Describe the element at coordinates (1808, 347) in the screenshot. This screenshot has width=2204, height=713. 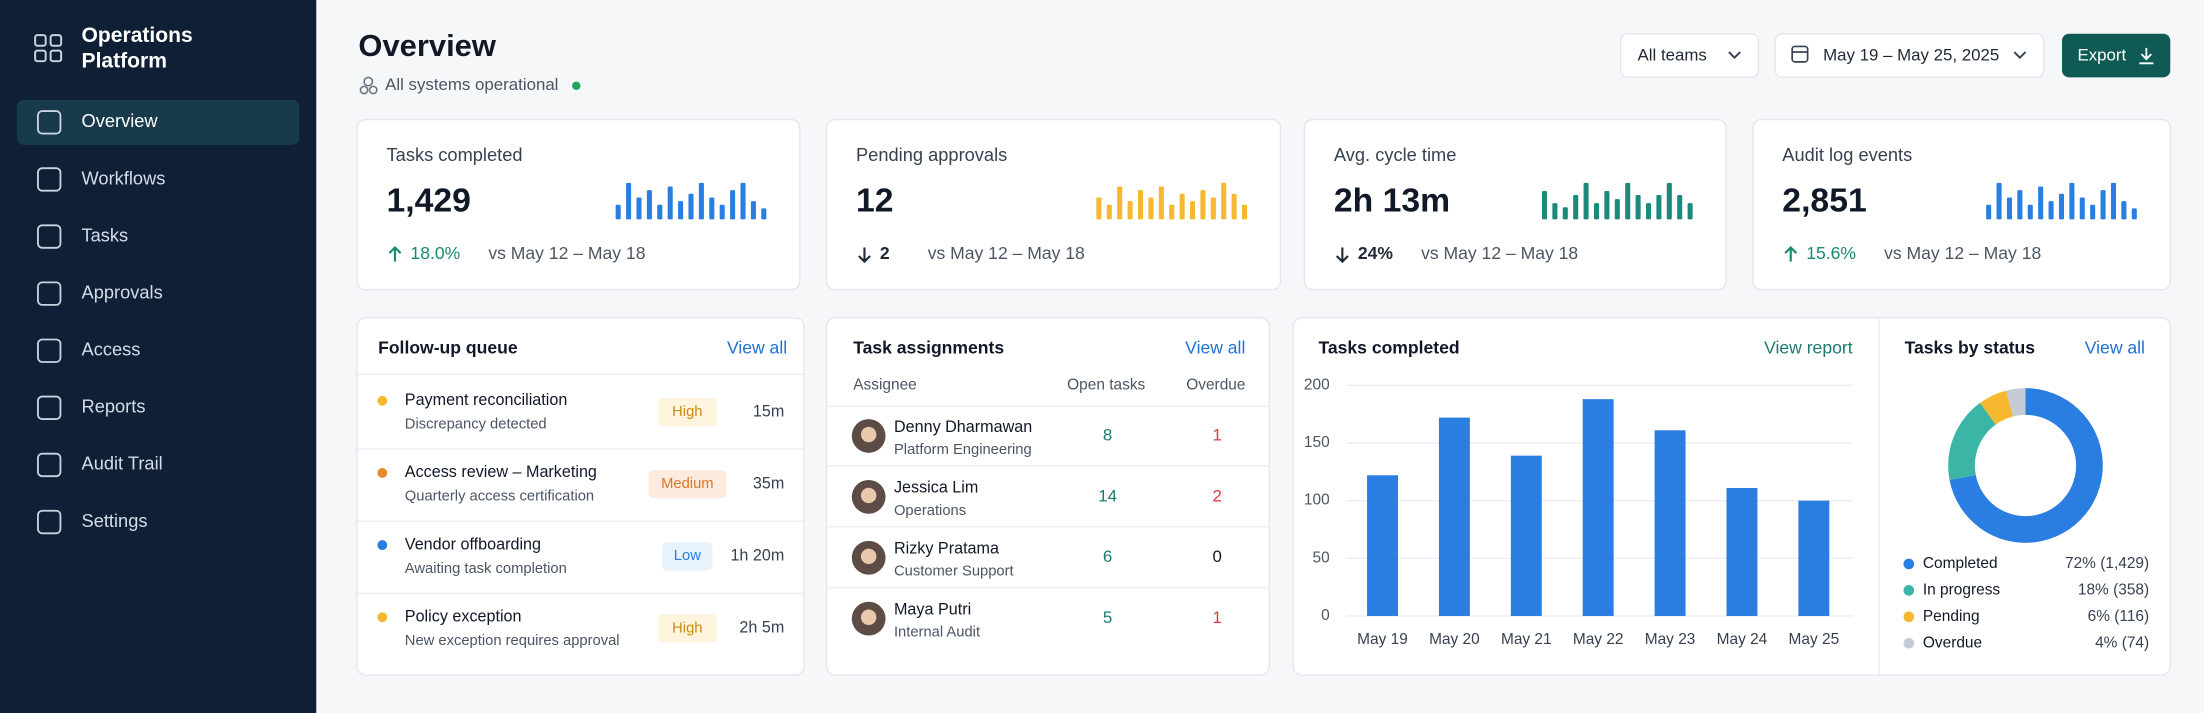
I see `view-report-link: View report` at that location.